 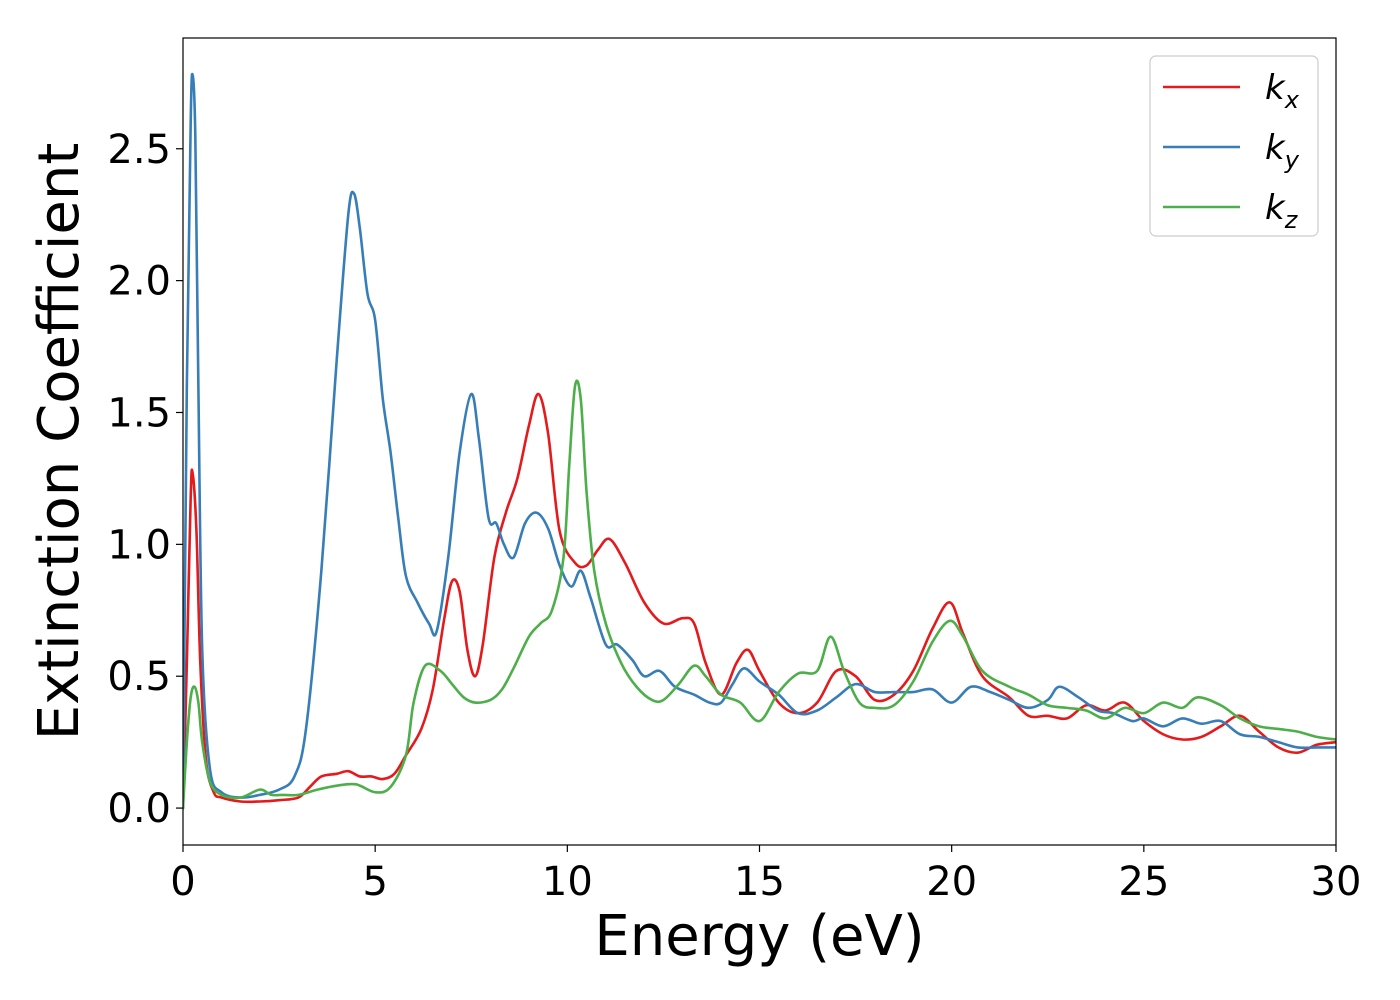 I want to click on x-axis-ticks: 0 5 10 15 20 25 30, so click(x=765, y=875).